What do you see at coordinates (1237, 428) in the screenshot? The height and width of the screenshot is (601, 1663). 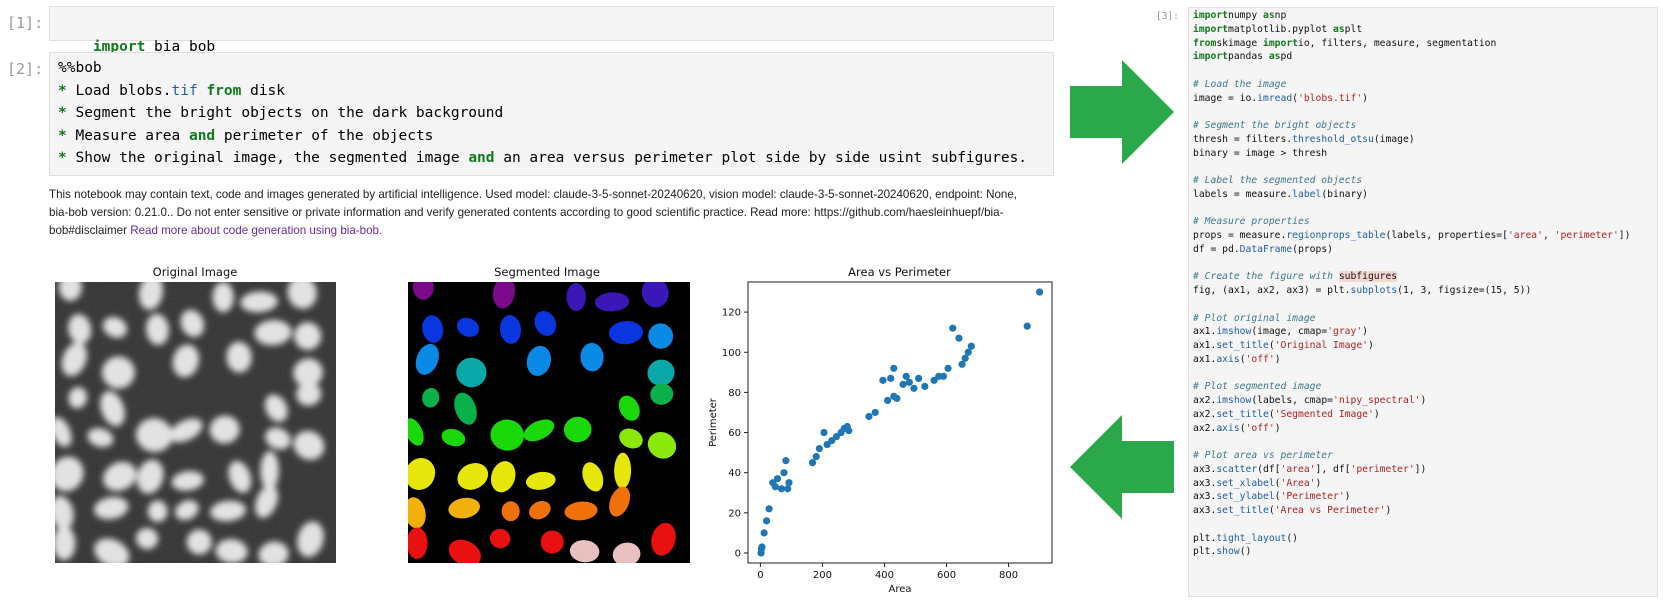 I see `code-line: ax2.axis('off')` at bounding box center [1237, 428].